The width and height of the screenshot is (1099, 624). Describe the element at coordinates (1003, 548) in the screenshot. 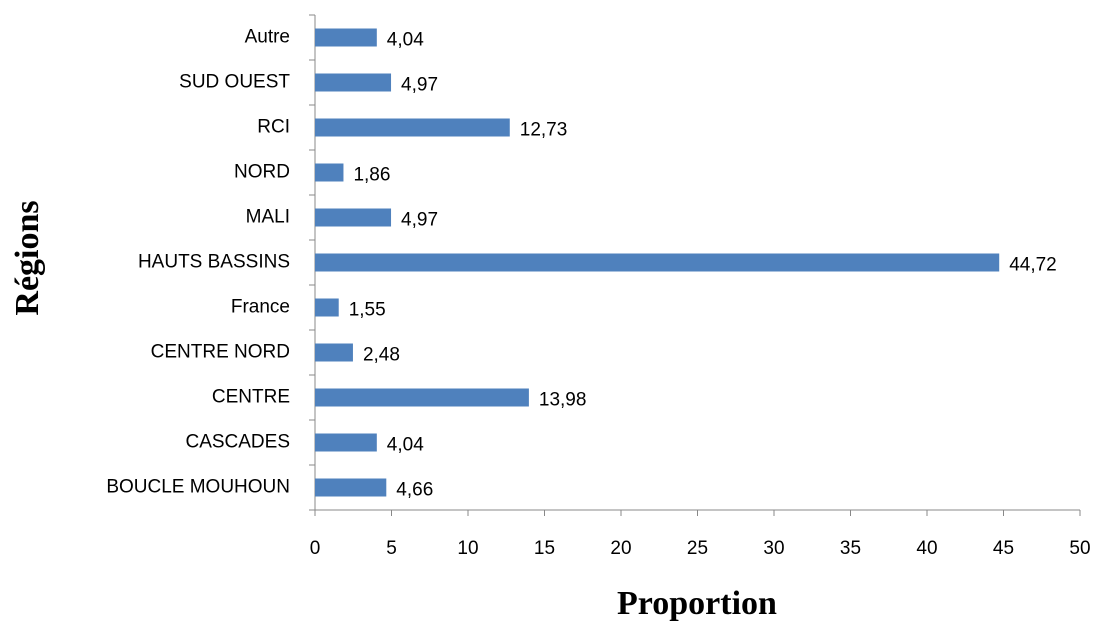

I see `x-tick-label: 45` at that location.